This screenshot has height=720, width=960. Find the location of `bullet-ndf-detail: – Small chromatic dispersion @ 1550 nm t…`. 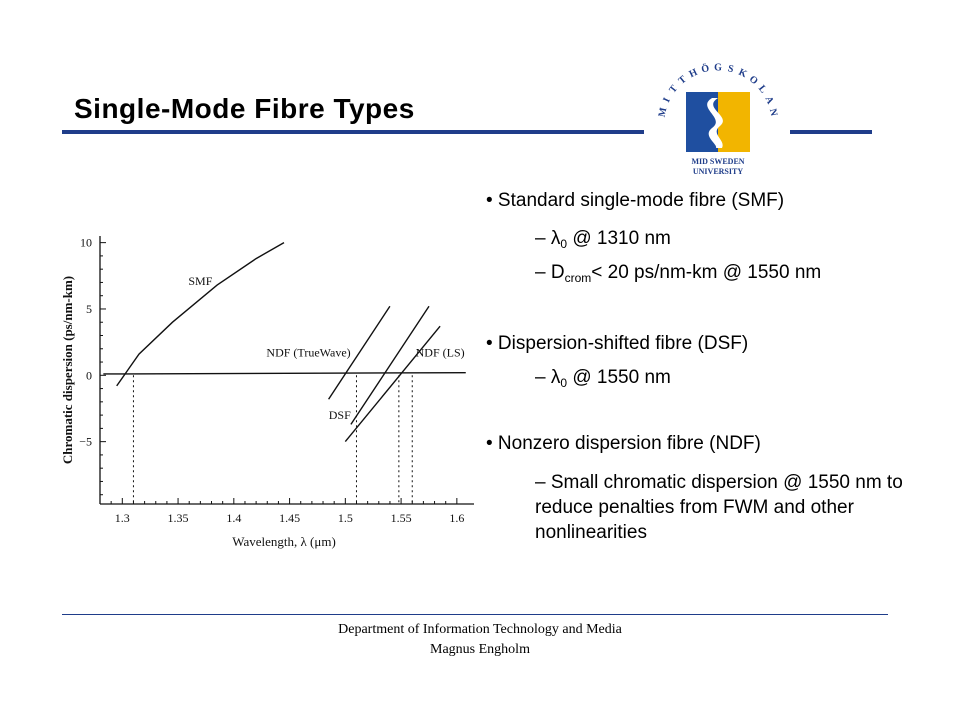

bullet-ndf-detail: – Small chromatic dispersion @ 1550 nm t… is located at coordinates (719, 507).